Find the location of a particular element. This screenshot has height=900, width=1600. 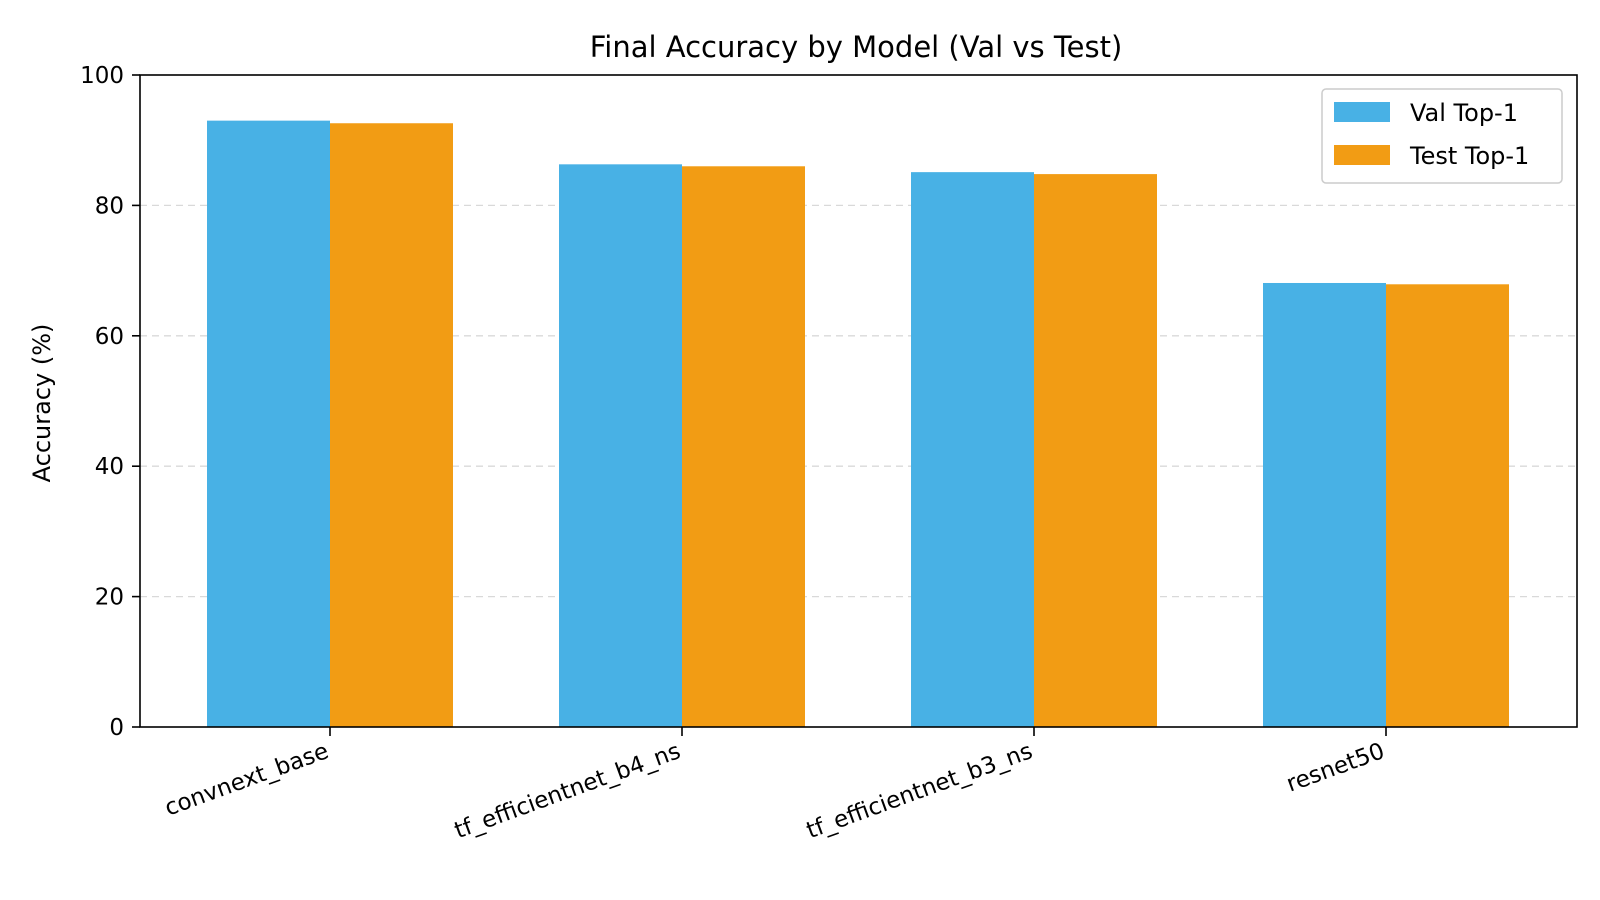

bar-test-convnext_base is located at coordinates (391, 425).